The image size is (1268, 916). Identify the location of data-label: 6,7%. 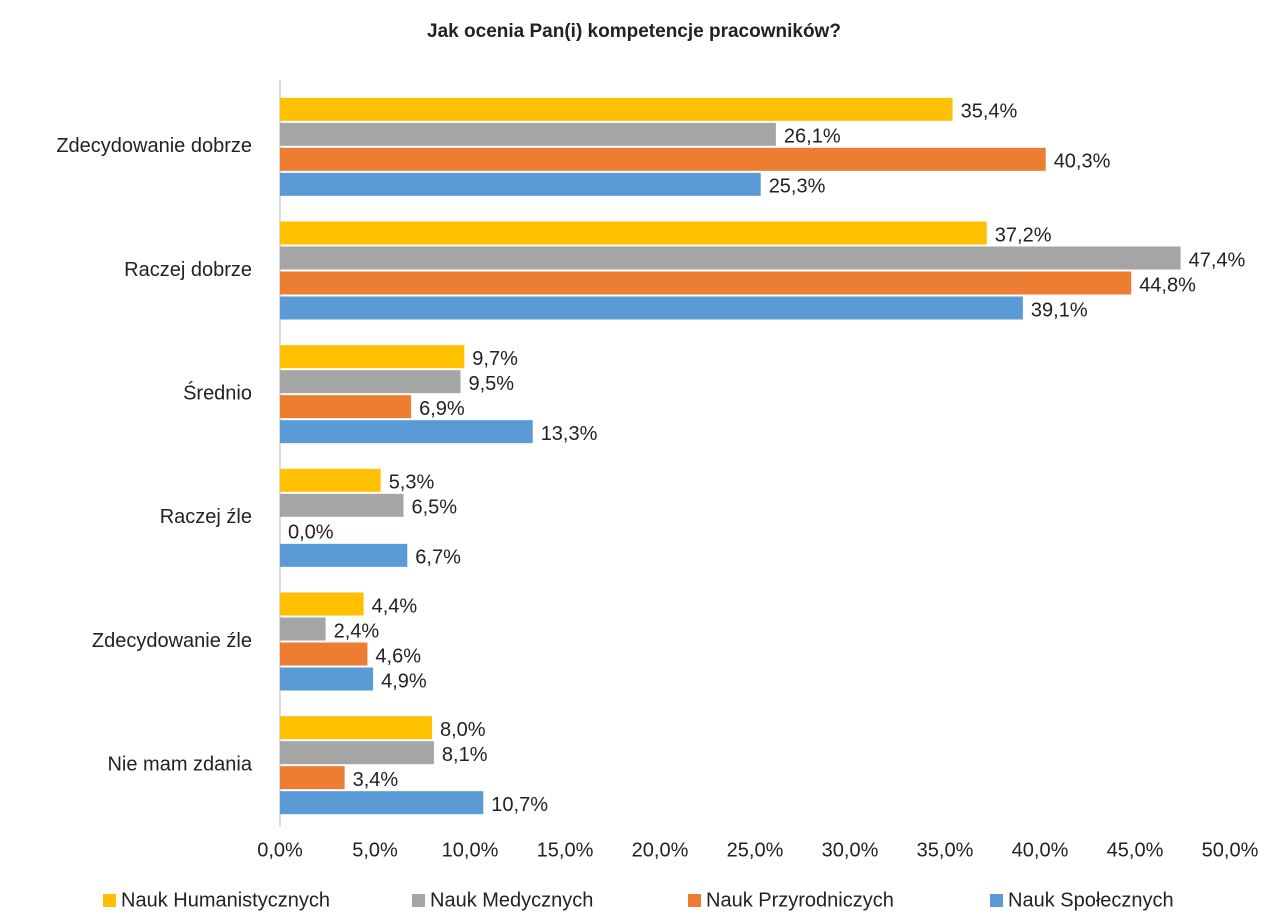
(438, 558).